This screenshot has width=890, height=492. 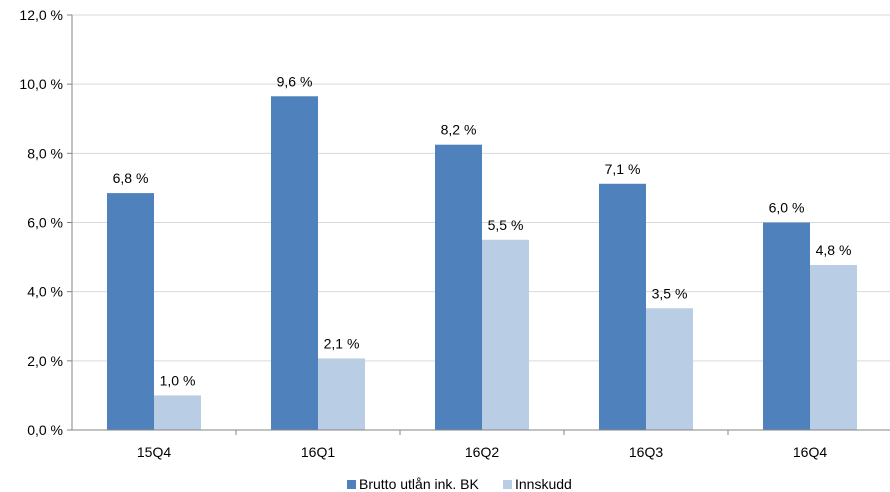 What do you see at coordinates (318, 452) in the screenshot?
I see `x-tick-label: 16Q1` at bounding box center [318, 452].